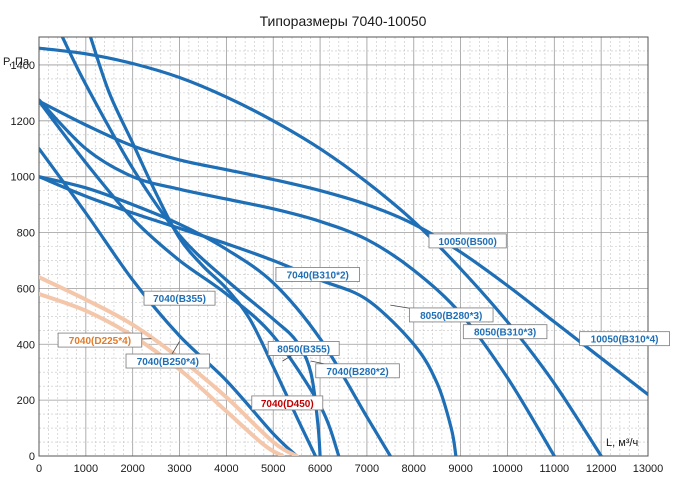 Image resolution: width=686 pixels, height=482 pixels. What do you see at coordinates (554, 469) in the screenshot?
I see `x-tick-label: 11000` at bounding box center [554, 469].